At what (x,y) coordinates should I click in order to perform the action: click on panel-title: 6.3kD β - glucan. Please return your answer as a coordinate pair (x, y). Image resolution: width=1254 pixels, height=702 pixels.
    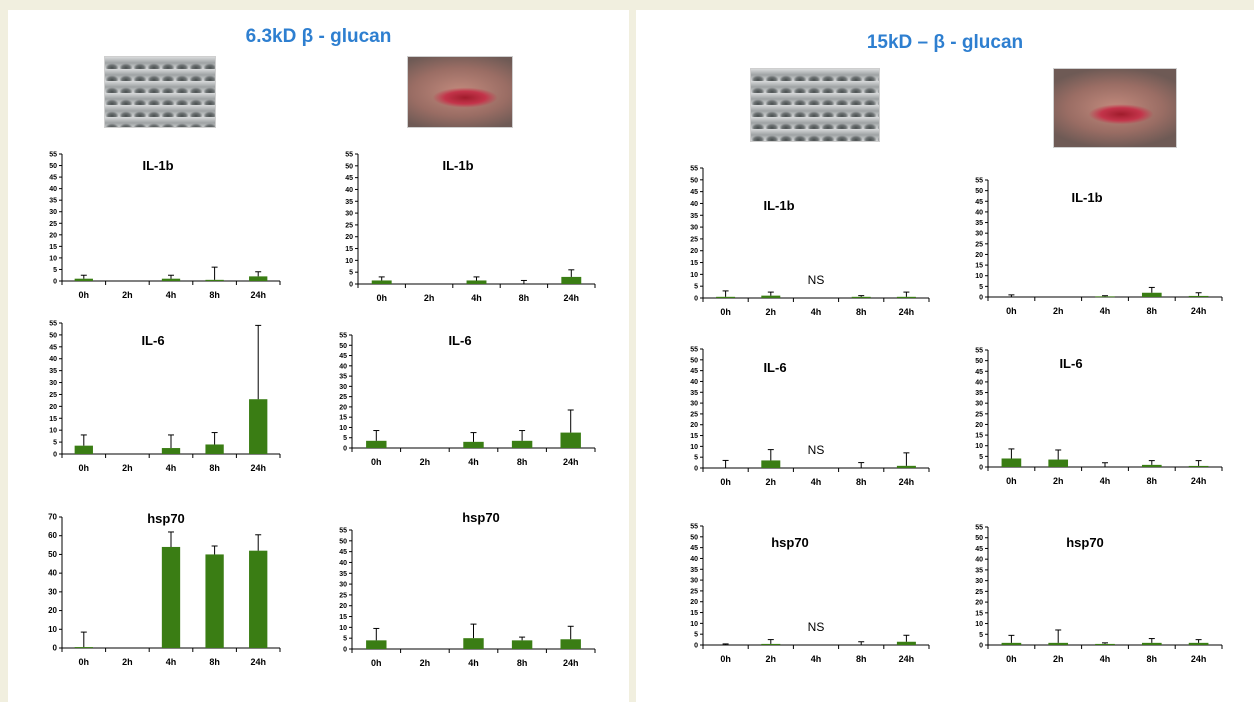
    Looking at the image, I should click on (318, 36).